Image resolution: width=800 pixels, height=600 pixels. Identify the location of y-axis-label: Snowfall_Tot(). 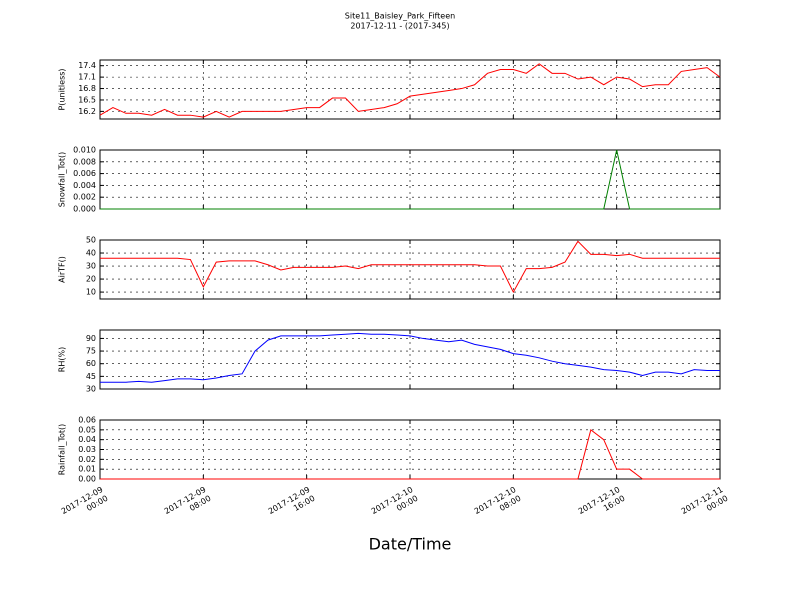
(62, 180).